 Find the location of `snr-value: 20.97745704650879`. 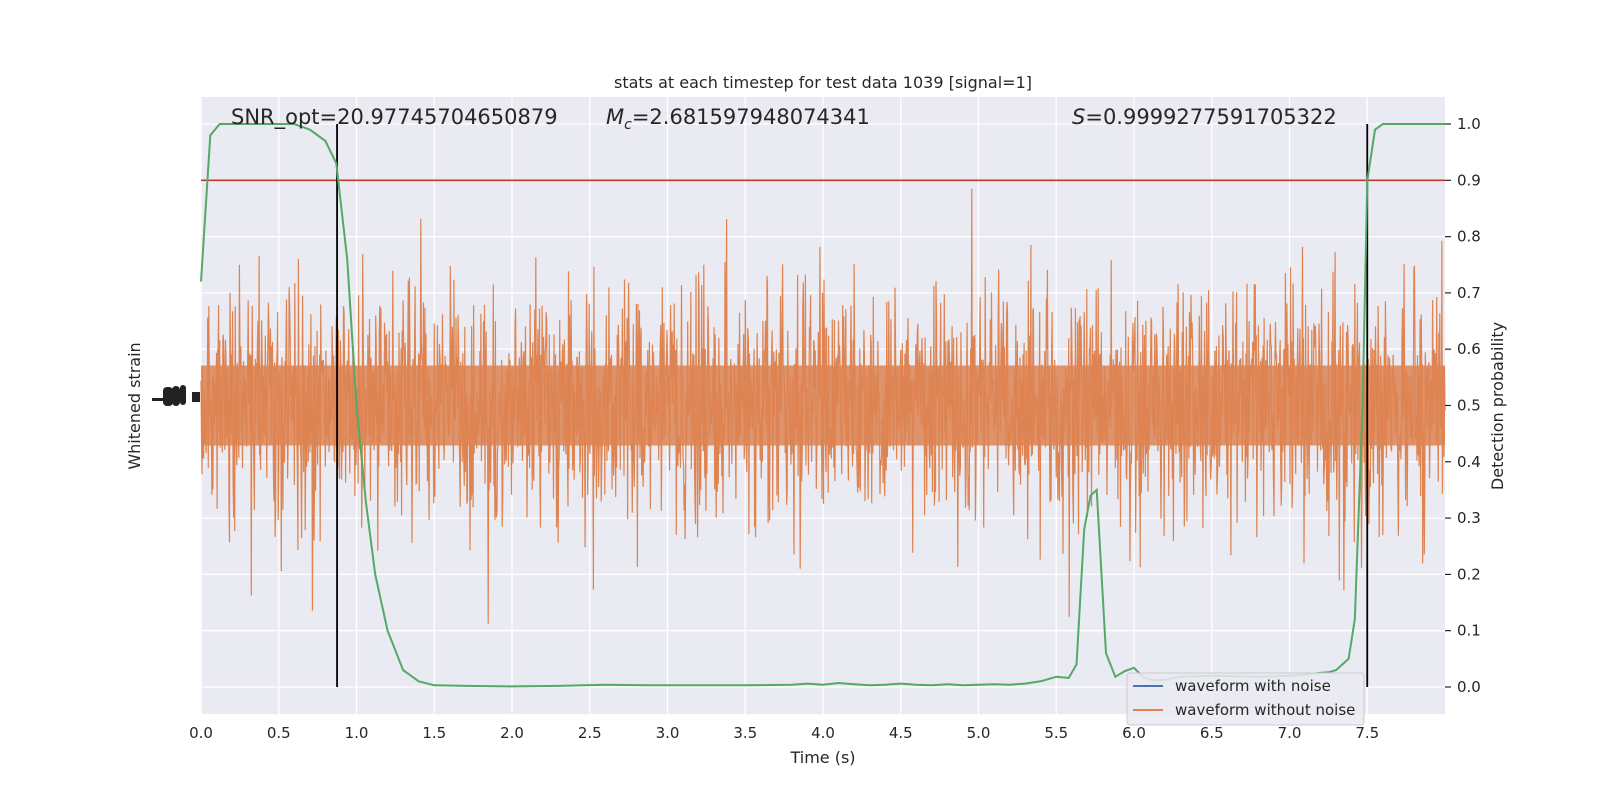

snr-value: 20.97745704650879 is located at coordinates (447, 117).